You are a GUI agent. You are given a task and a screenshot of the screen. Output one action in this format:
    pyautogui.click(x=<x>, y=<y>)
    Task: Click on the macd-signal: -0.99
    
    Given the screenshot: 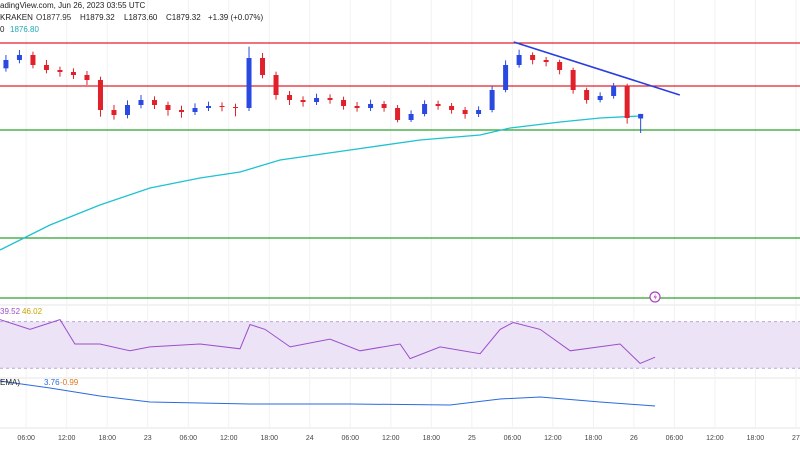 What is the action you would take?
    pyautogui.click(x=69, y=382)
    